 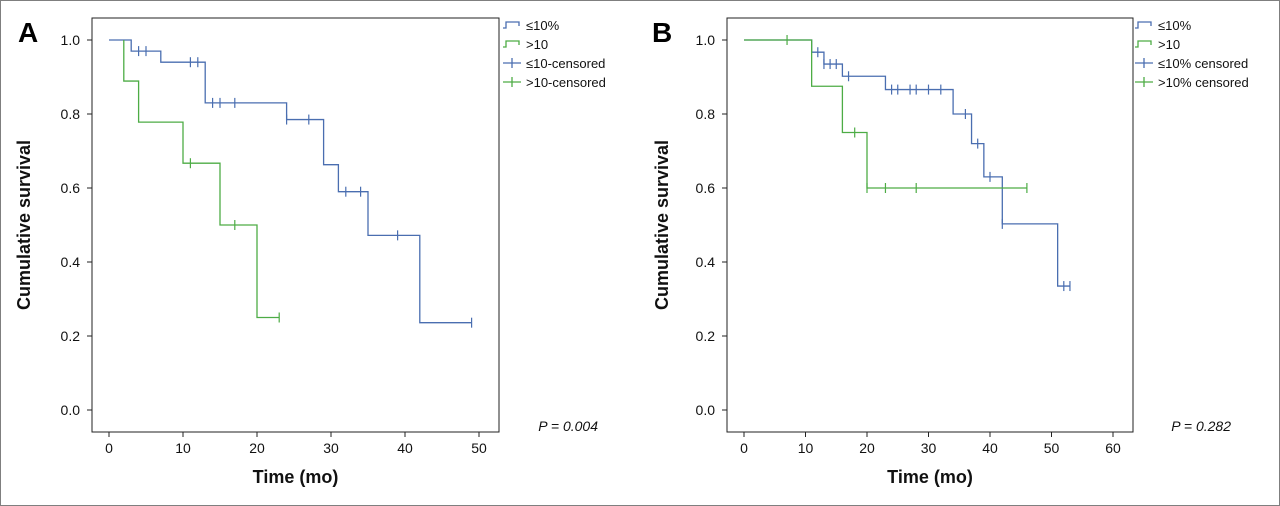 I want to click on p-value: P = 0.282, so click(x=1201, y=426).